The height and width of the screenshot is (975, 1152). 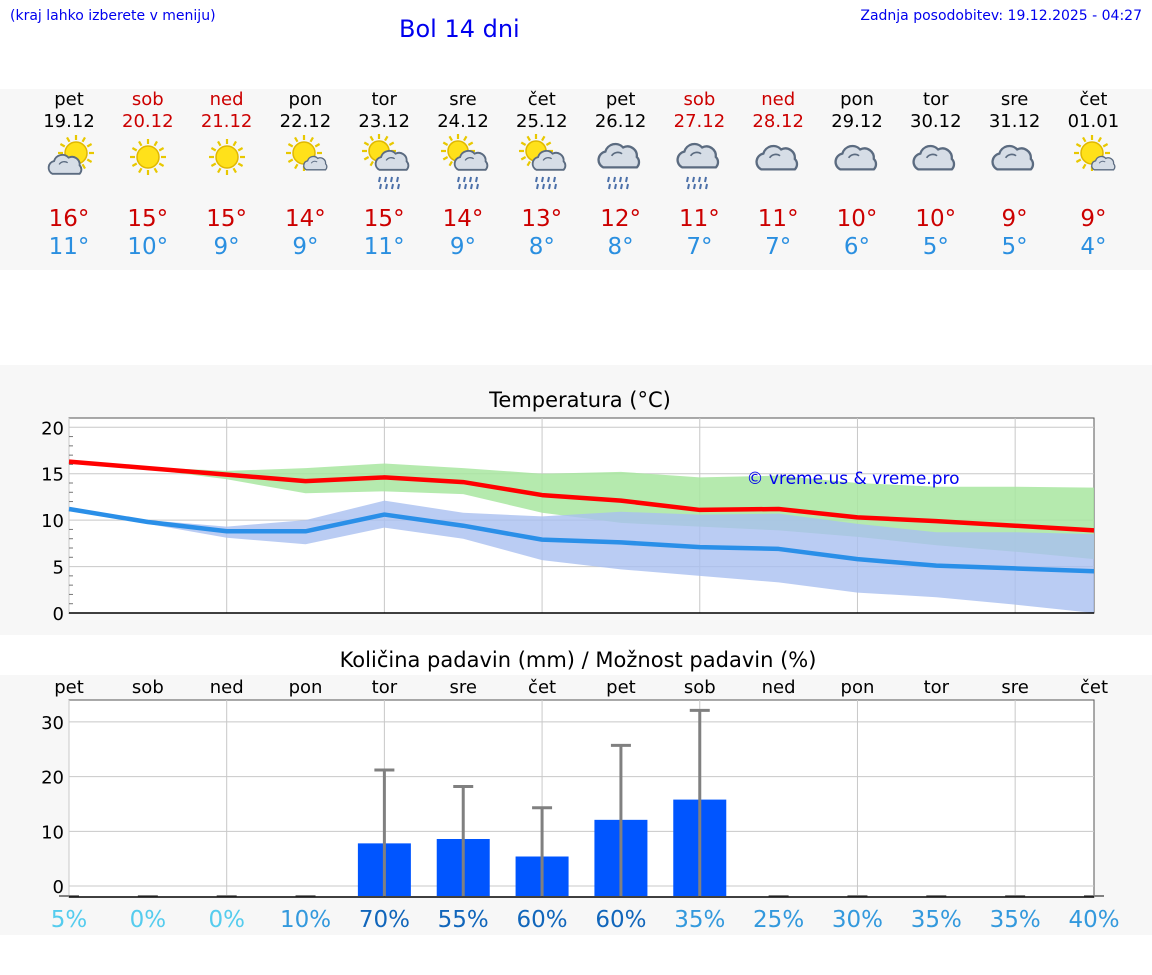 What do you see at coordinates (778, 247) in the screenshot?
I see `min-temp: 7°` at bounding box center [778, 247].